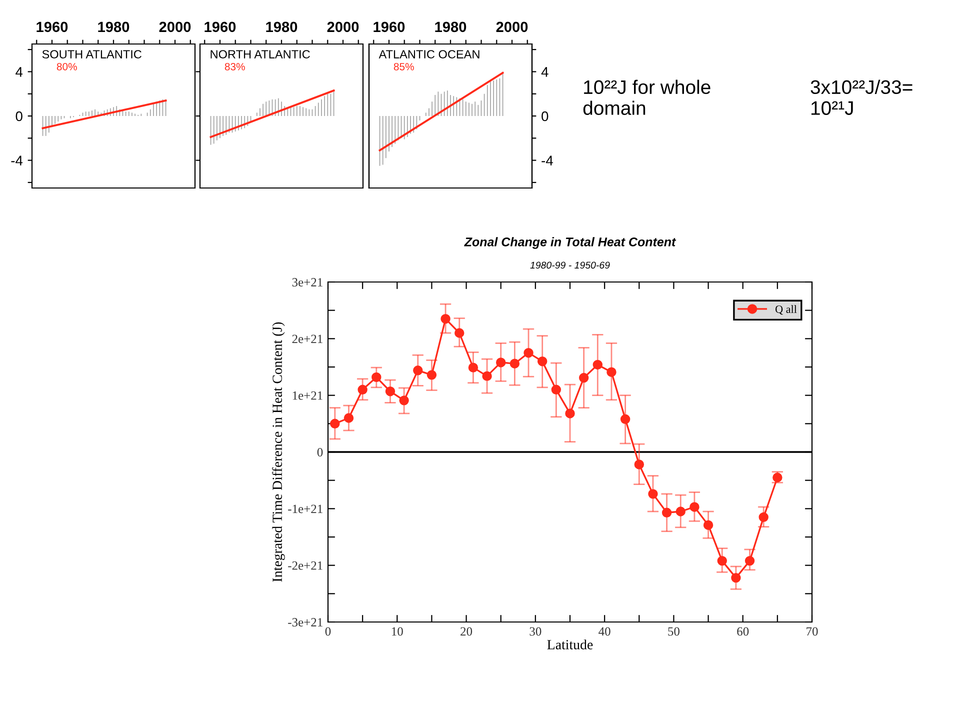  I want to click on y-tick-label: -1e+21, so click(305, 509).